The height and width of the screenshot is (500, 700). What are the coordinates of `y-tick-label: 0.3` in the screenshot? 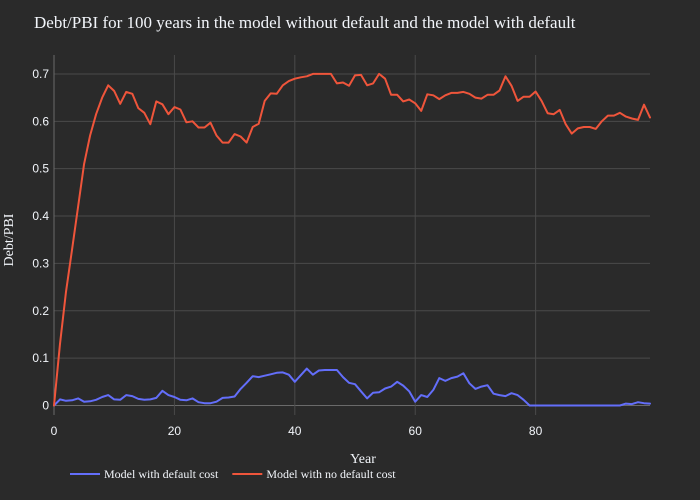 It's located at (40, 263).